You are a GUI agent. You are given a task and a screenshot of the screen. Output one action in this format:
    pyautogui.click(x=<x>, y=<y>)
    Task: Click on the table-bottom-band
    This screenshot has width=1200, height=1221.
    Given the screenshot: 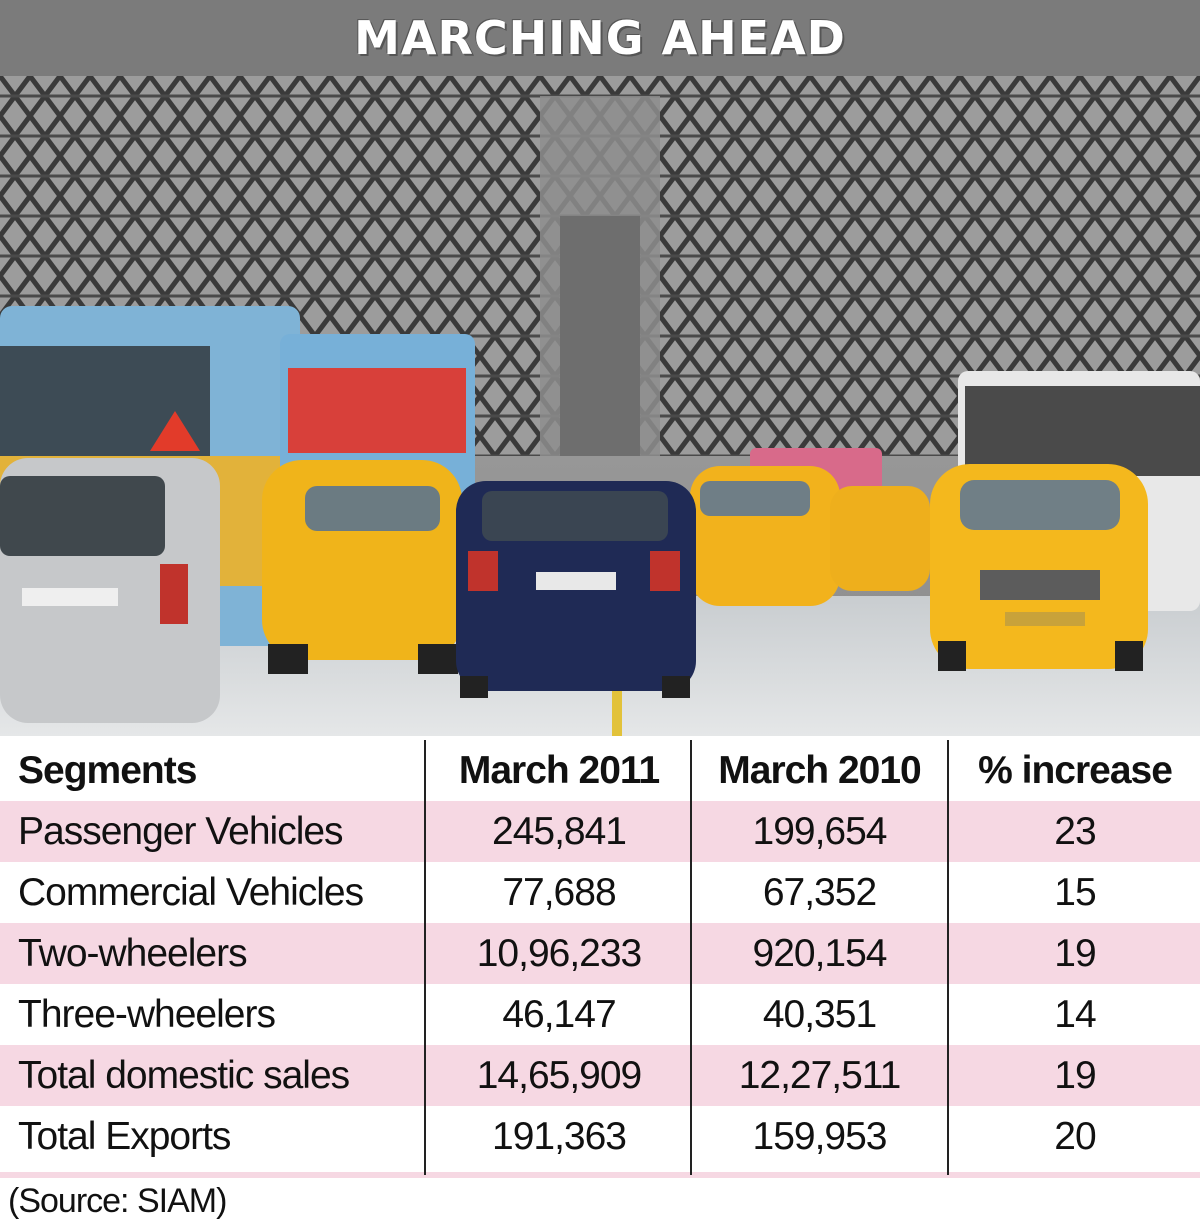 What is the action you would take?
    pyautogui.click(x=600, y=1175)
    